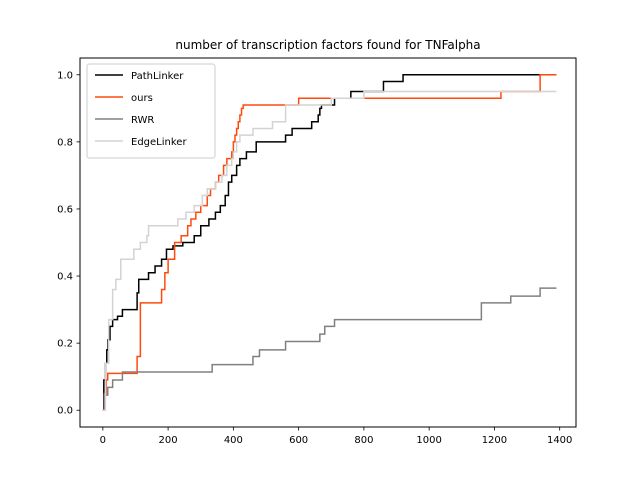 This screenshot has height=480, width=640. I want to click on legend-label-ours: ours, so click(142, 98).